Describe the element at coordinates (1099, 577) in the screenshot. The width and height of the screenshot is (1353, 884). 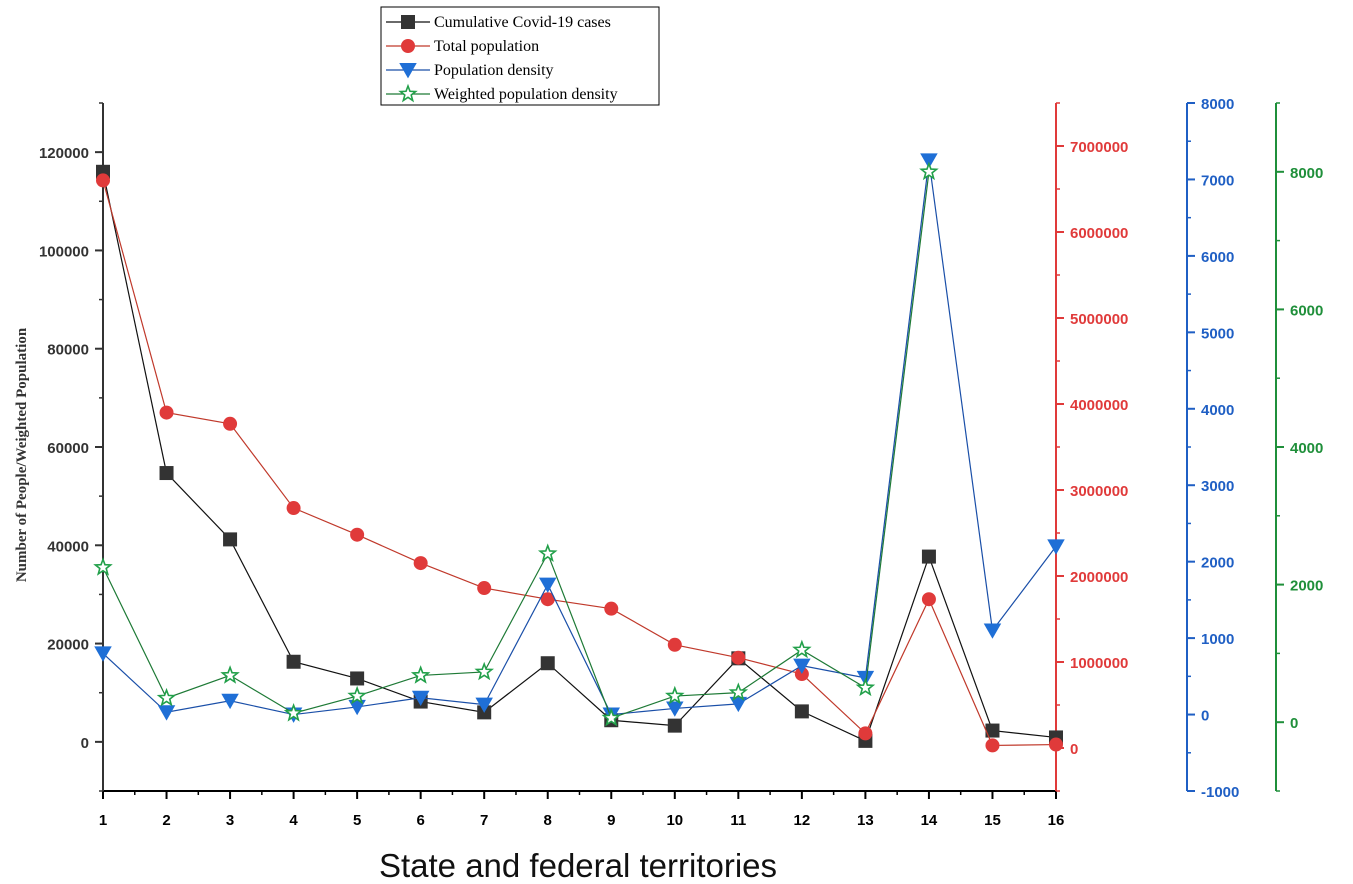
I see `right1-tick-label: 2000000` at that location.